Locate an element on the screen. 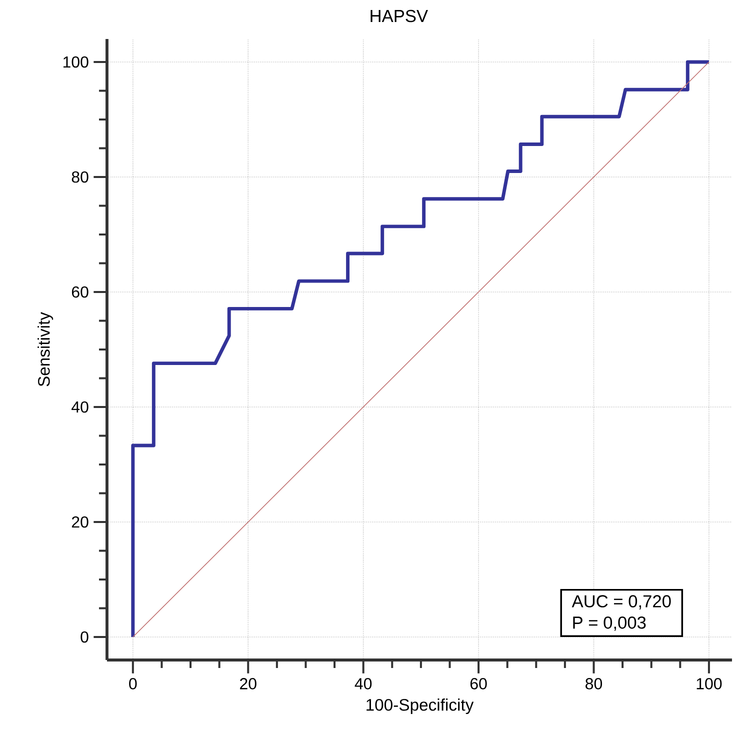 The image size is (733, 740). y-tick-label: 0 is located at coordinates (84, 637).